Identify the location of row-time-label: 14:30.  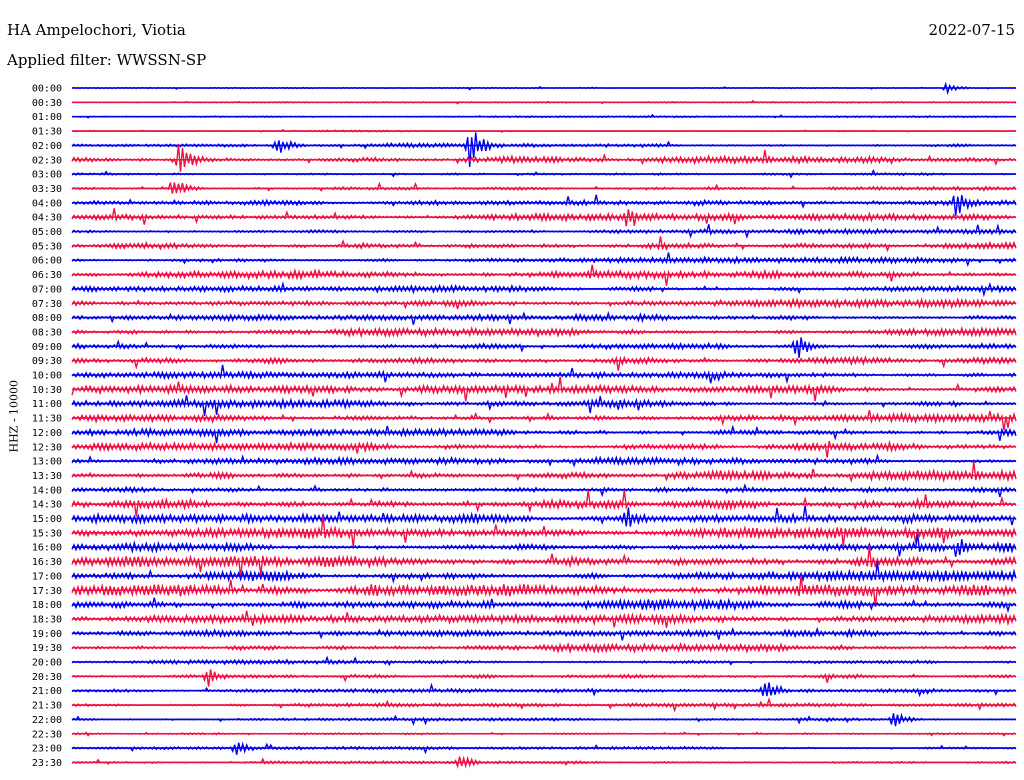
(47, 505).